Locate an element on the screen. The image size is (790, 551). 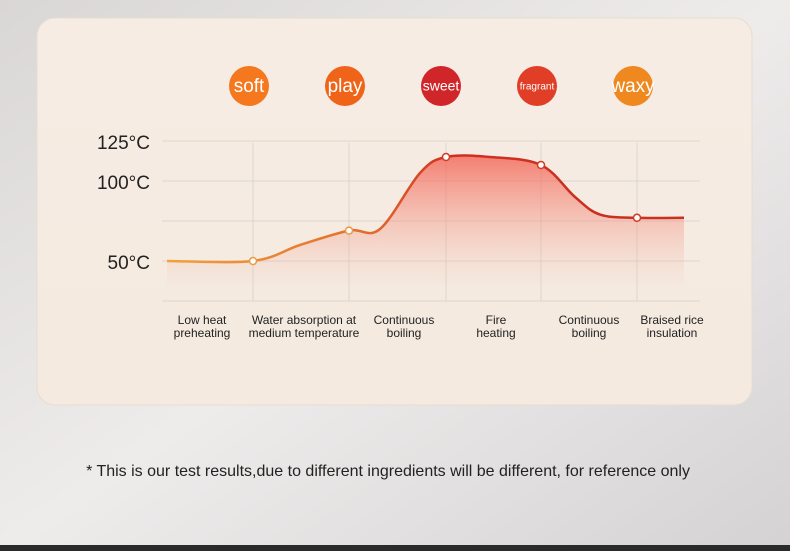
flavor-label: soft is located at coordinates (249, 86).